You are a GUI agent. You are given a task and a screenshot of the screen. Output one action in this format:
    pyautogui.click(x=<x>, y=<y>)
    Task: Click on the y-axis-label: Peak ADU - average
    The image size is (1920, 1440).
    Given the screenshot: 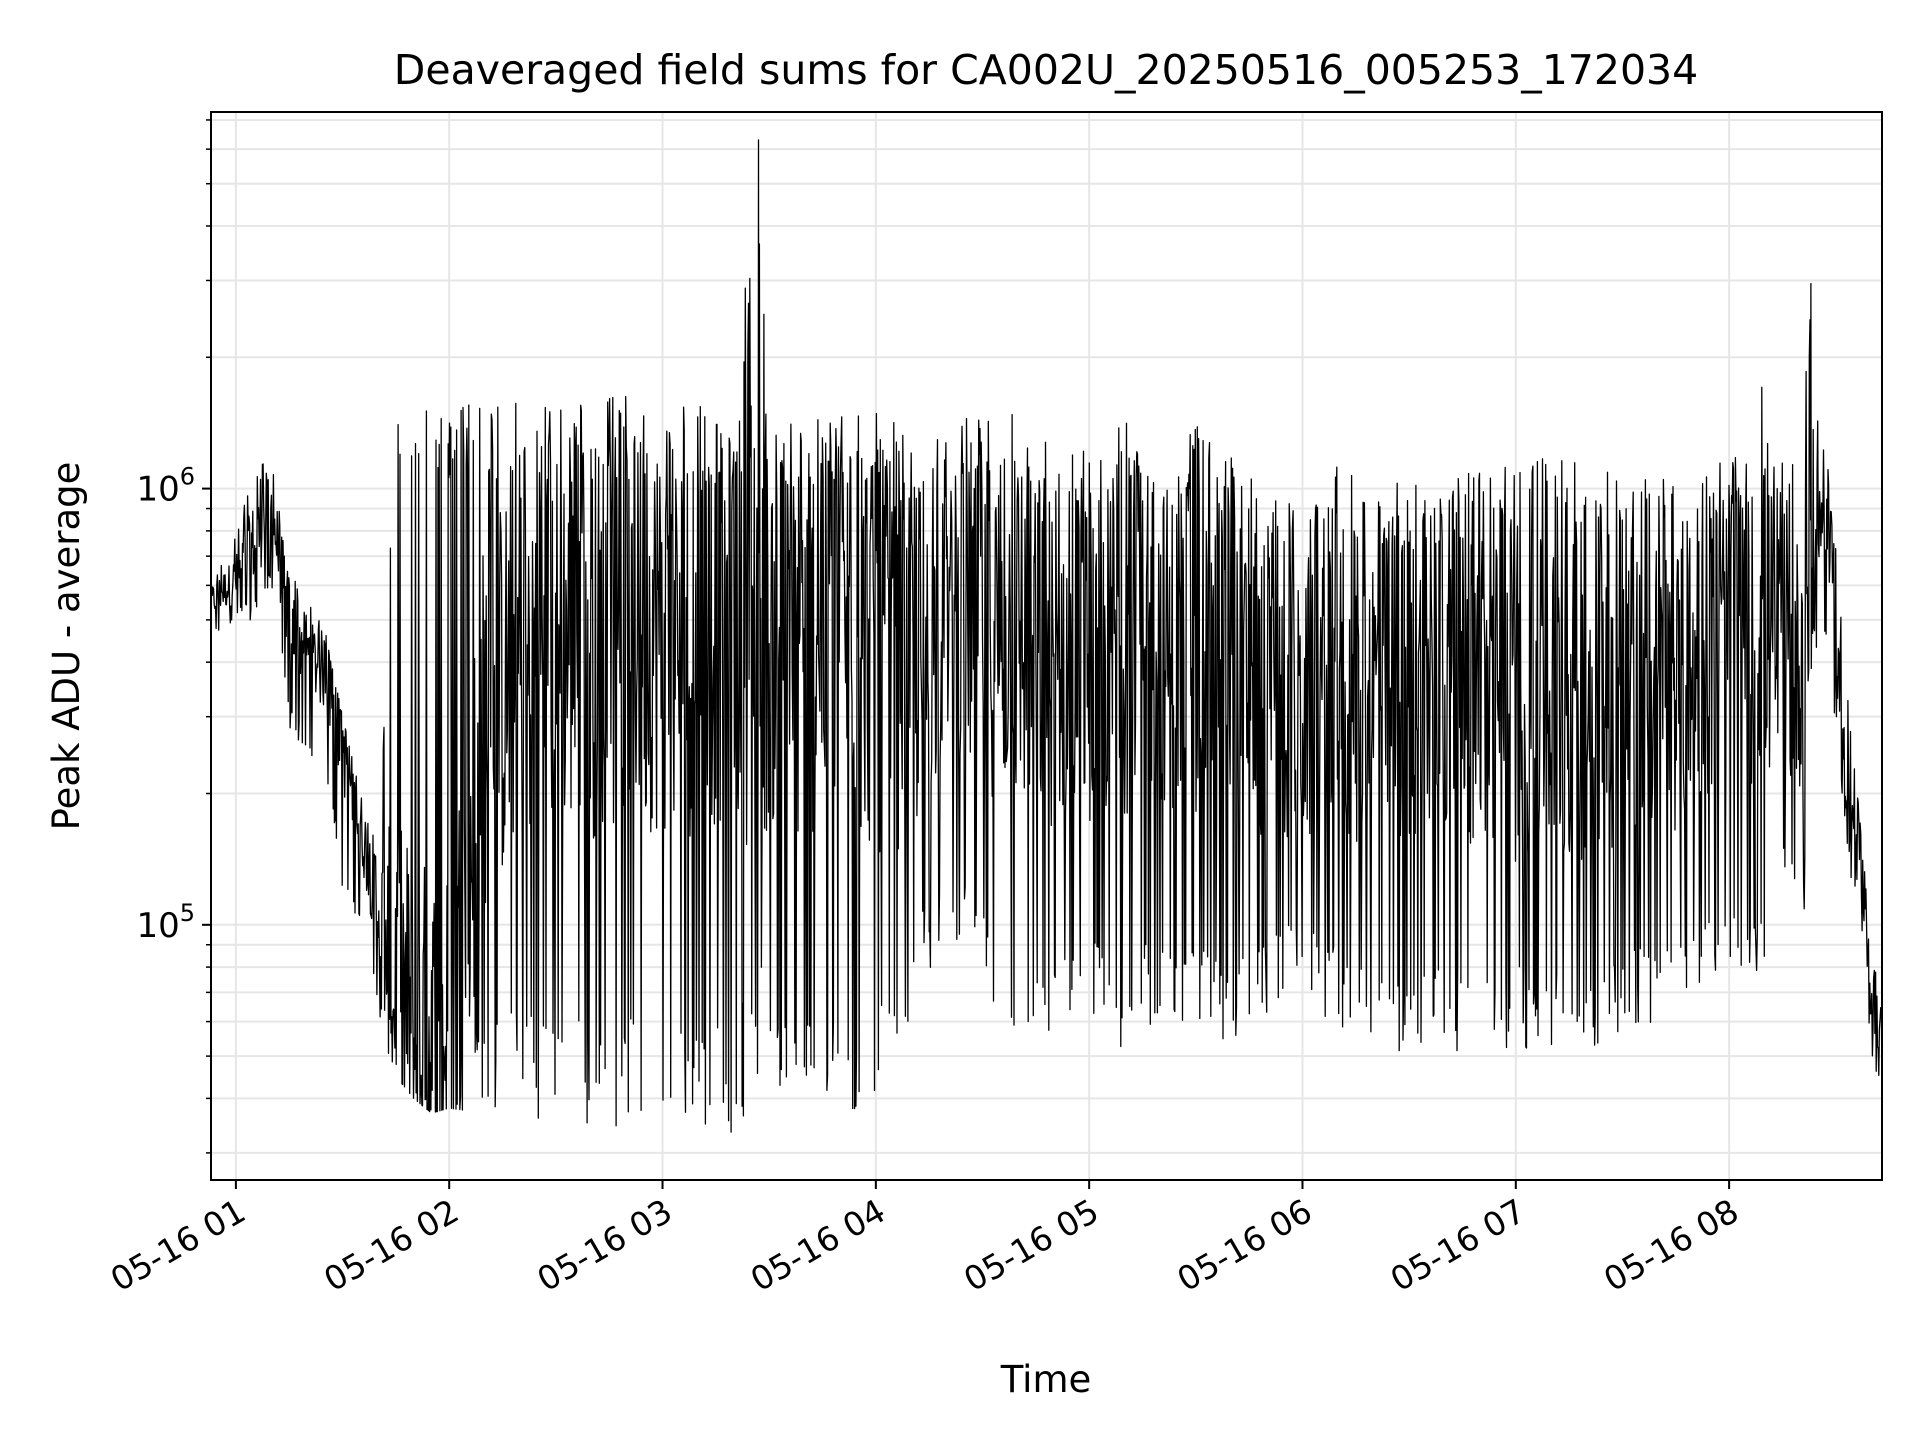 What is the action you would take?
    pyautogui.click(x=66, y=646)
    